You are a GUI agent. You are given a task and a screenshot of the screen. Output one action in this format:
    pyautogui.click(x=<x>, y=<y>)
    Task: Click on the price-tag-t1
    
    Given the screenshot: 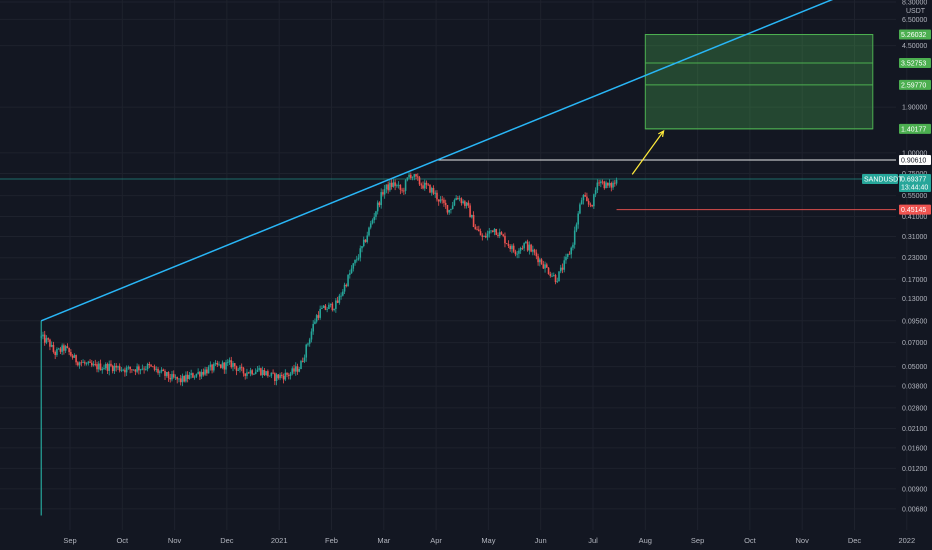 What is the action you would take?
    pyautogui.click(x=915, y=34)
    